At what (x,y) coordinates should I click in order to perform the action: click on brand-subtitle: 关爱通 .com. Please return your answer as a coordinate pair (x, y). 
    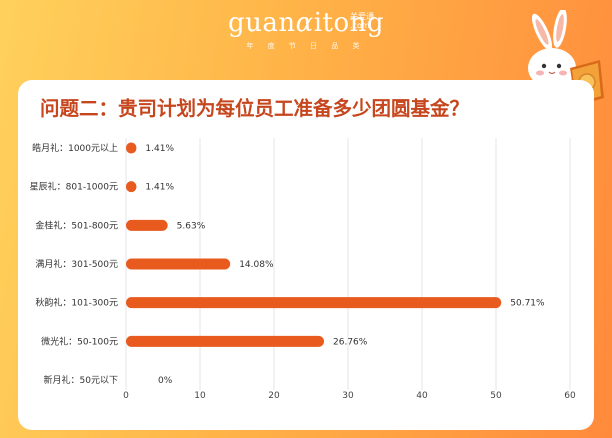
    Looking at the image, I should click on (362, 21).